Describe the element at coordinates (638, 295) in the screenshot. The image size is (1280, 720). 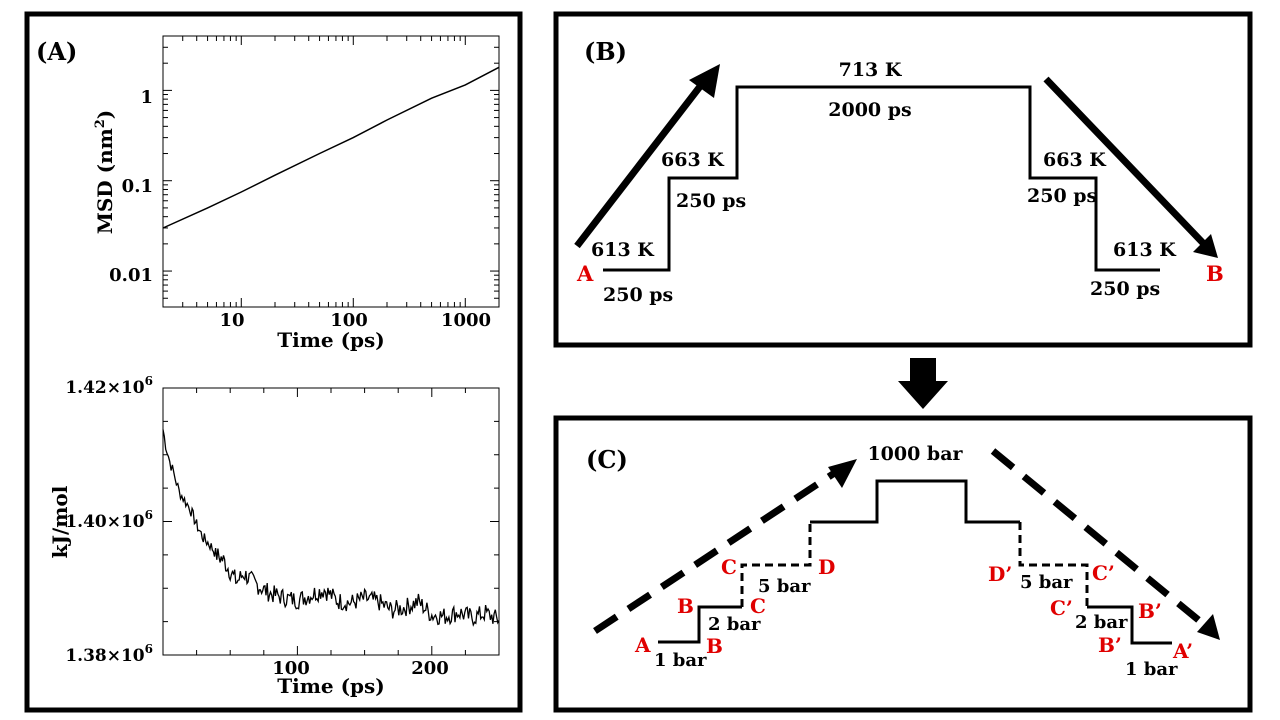
I see `step1-time: 250 ps` at that location.